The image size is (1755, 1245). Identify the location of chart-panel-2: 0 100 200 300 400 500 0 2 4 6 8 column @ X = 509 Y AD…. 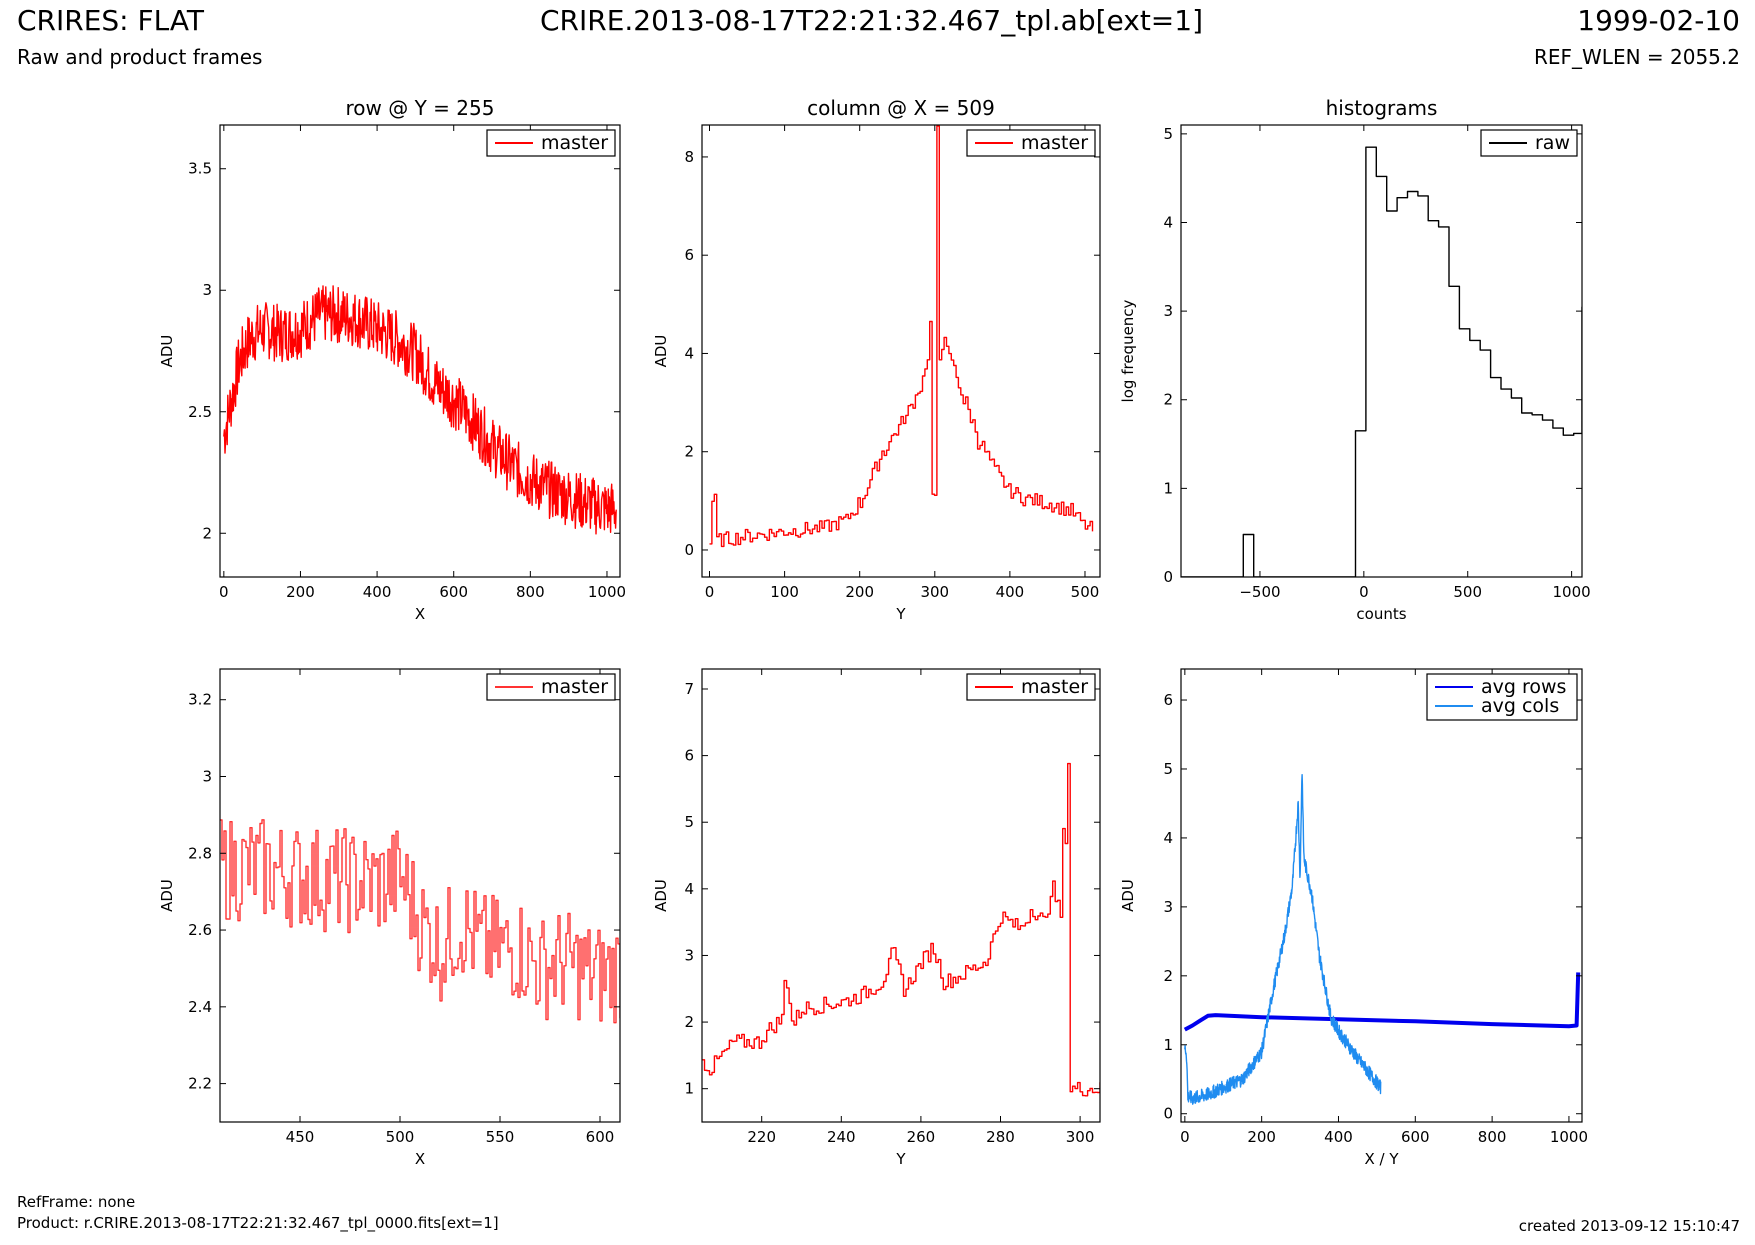
(876, 359).